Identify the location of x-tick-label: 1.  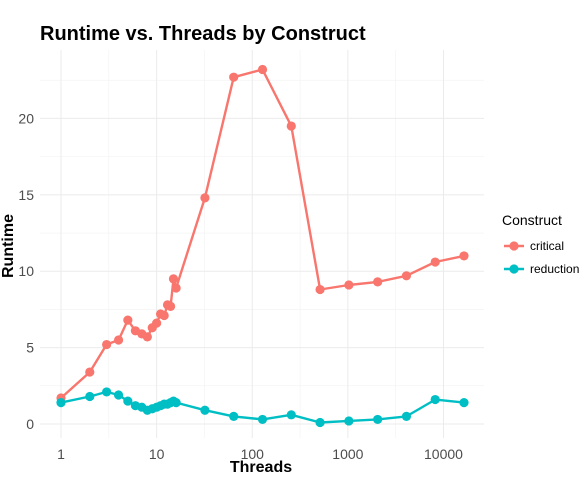
(61, 454).